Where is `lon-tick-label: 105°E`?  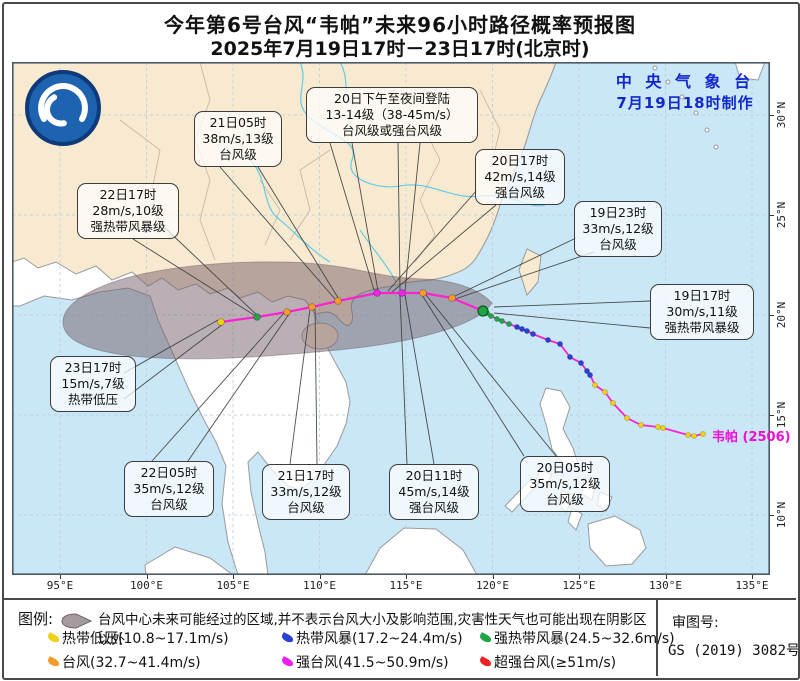 lon-tick-label: 105°E is located at coordinates (233, 585).